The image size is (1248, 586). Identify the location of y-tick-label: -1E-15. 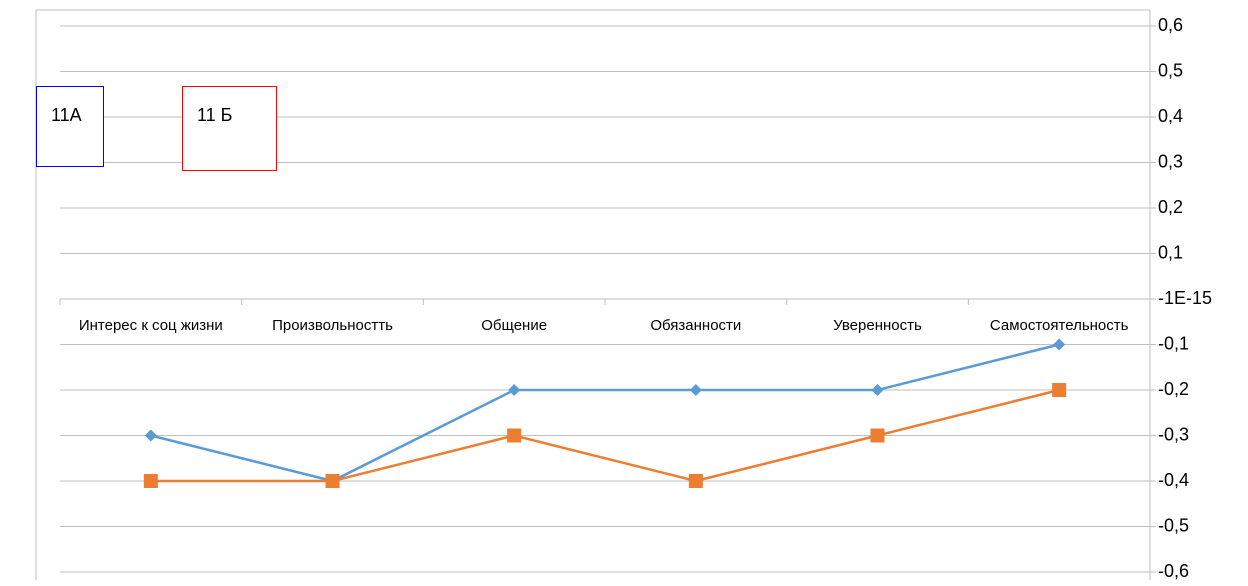
(1185, 298).